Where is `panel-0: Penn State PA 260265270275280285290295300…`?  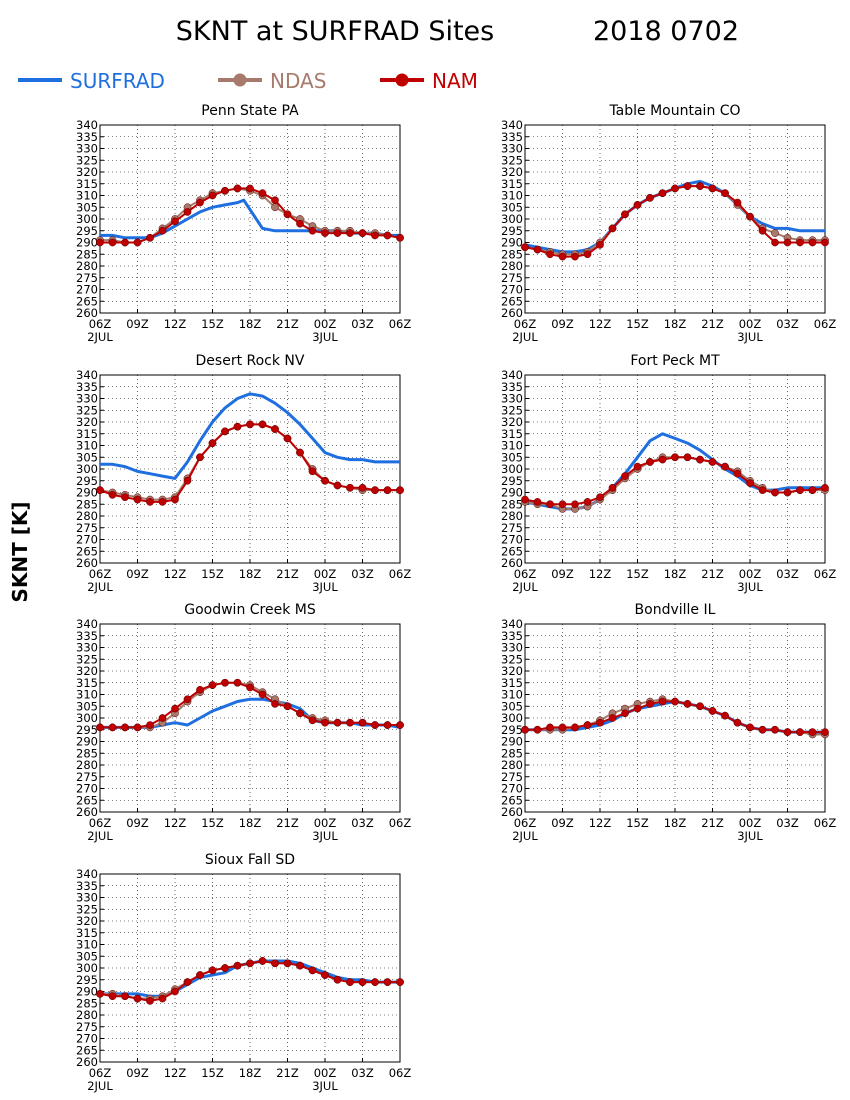
panel-0: Penn State PA 260265270275280285290295300… is located at coordinates (243, 223).